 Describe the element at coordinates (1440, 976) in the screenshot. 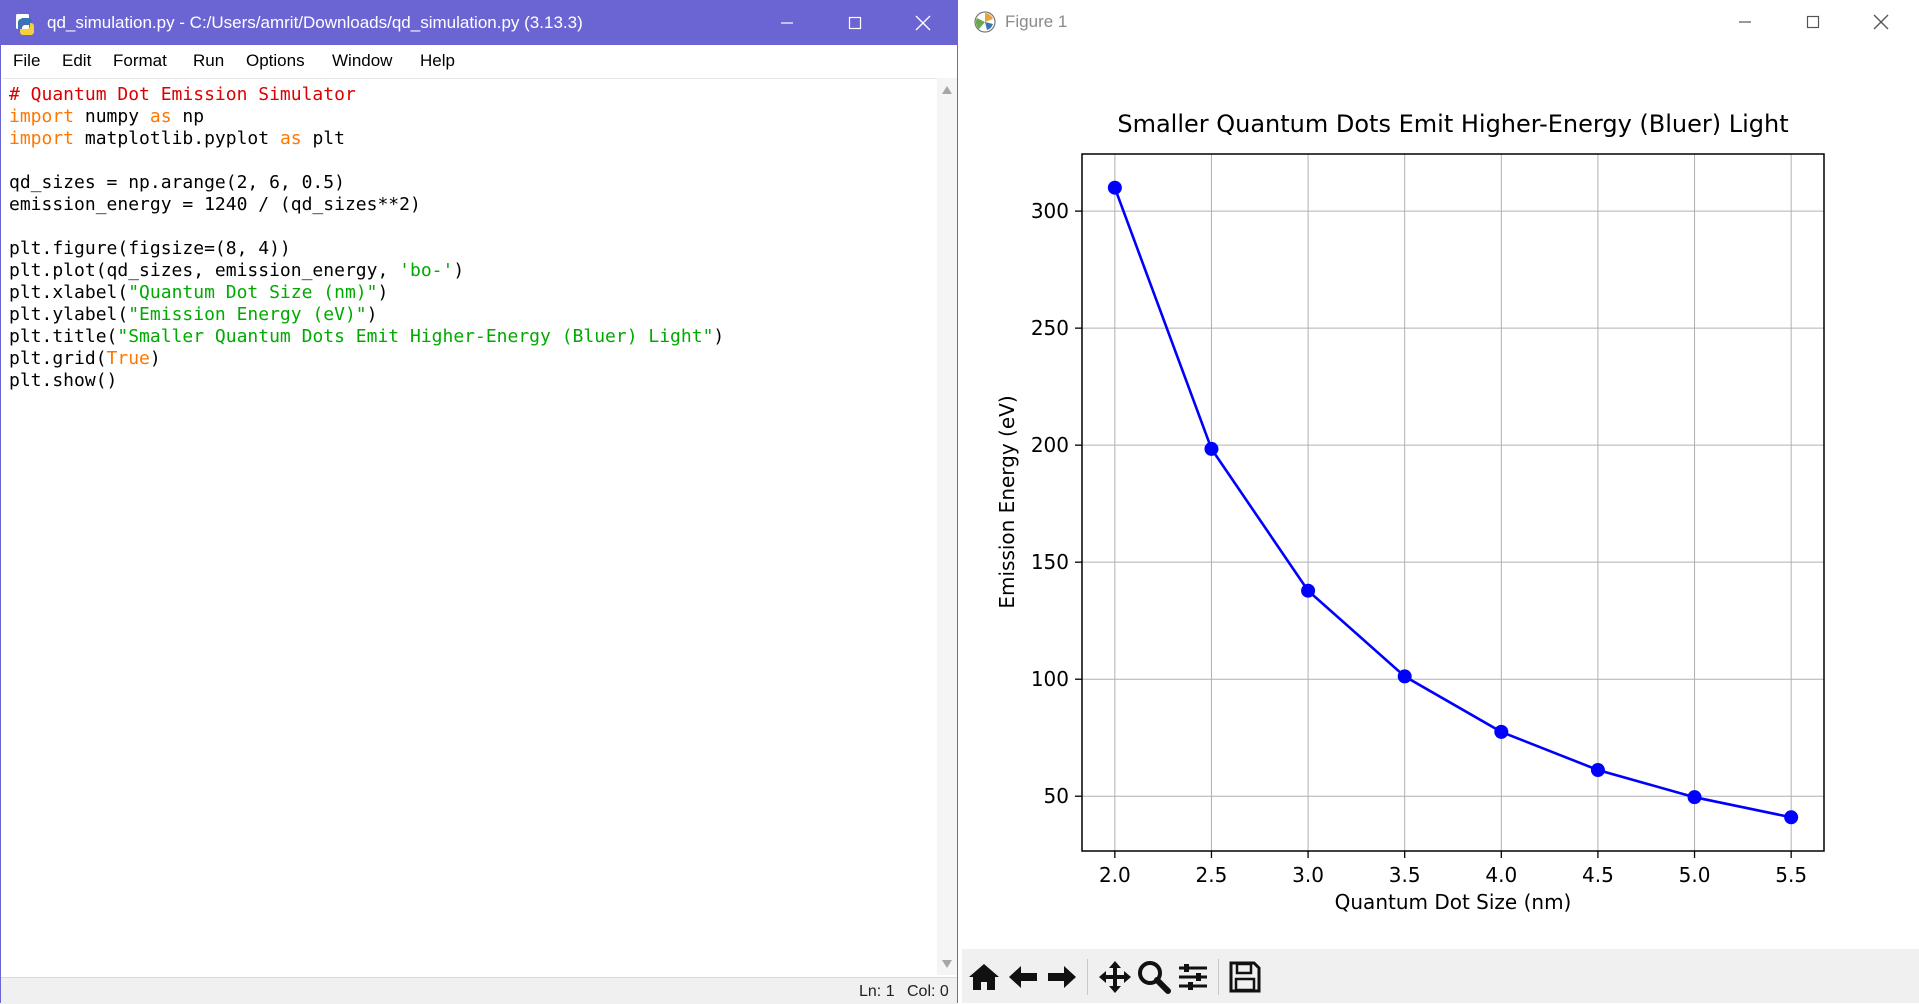

I see `figure-toolbar` at that location.